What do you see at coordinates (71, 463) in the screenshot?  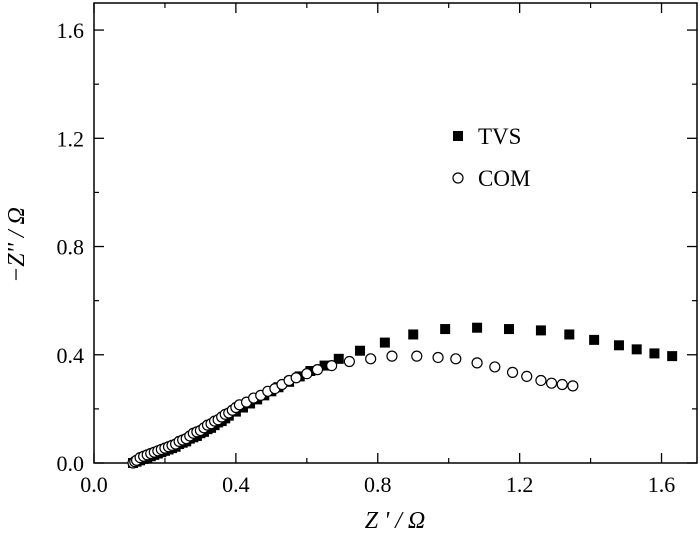 I see `y-tick-label: 0.0` at bounding box center [71, 463].